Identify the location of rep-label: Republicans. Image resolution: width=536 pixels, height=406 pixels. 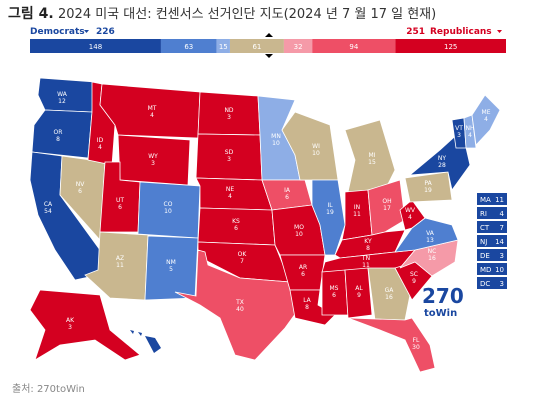
(461, 32).